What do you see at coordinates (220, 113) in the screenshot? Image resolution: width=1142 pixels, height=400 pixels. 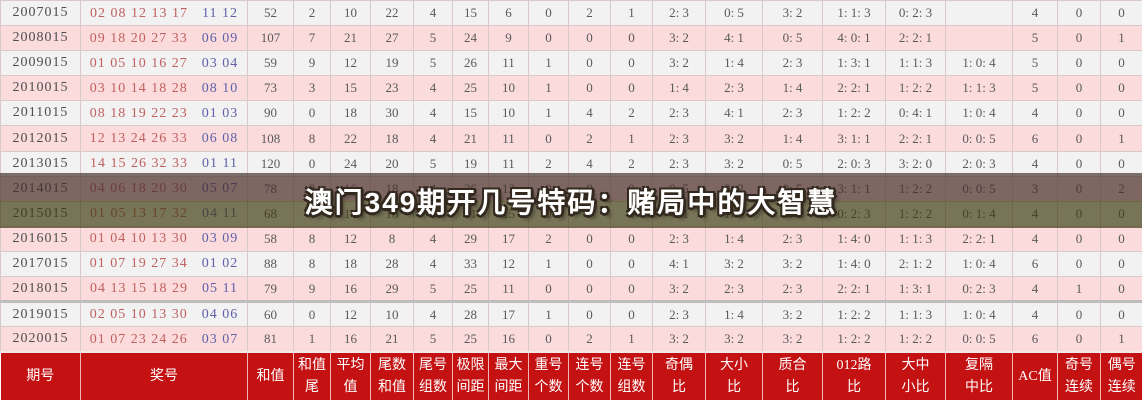 I see `blue-balls: 01 03` at bounding box center [220, 113].